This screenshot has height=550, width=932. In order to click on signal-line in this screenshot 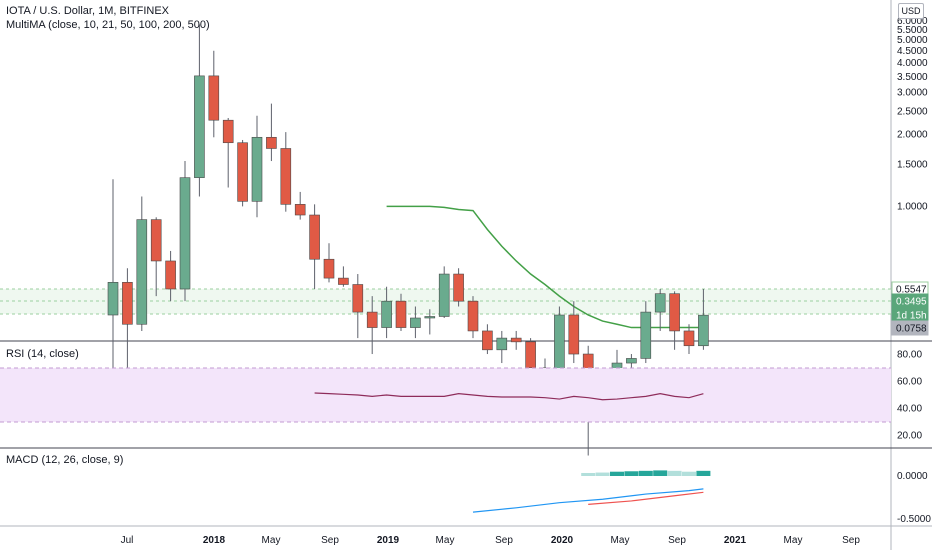, I will do `click(646, 498)`.